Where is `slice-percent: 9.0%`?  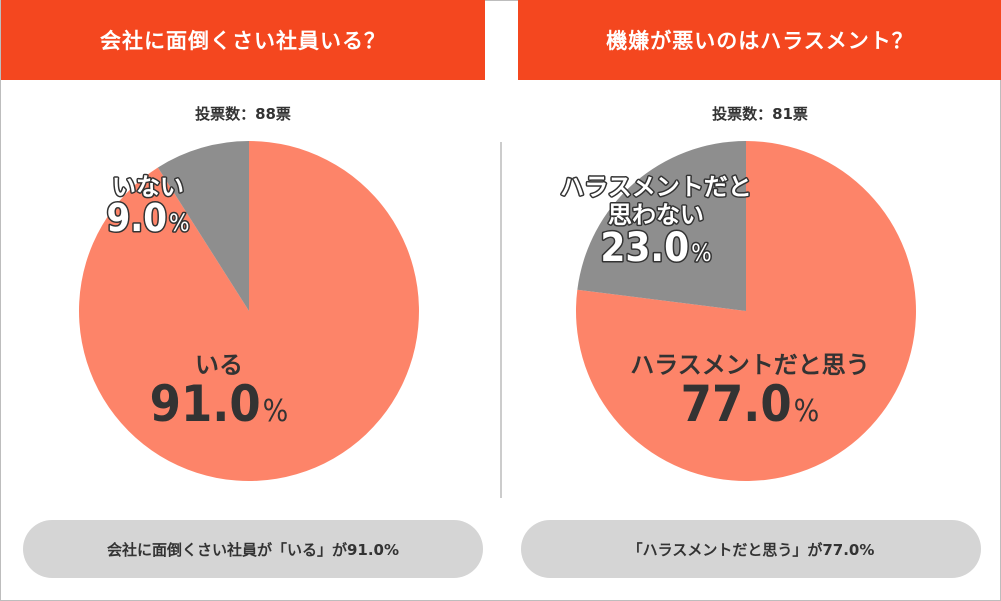
slice-percent: 9.0% is located at coordinates (147, 218).